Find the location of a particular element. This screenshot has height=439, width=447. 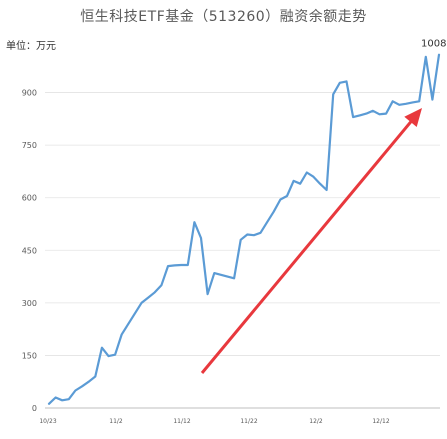

last-value-label: 1008 is located at coordinates (433, 44).